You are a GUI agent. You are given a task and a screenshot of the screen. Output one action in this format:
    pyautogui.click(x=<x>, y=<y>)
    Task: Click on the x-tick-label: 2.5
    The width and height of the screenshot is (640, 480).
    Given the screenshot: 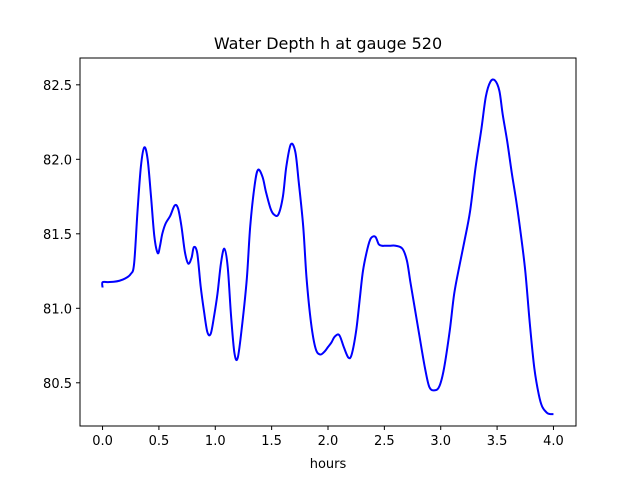 What is the action you would take?
    pyautogui.click(x=384, y=441)
    